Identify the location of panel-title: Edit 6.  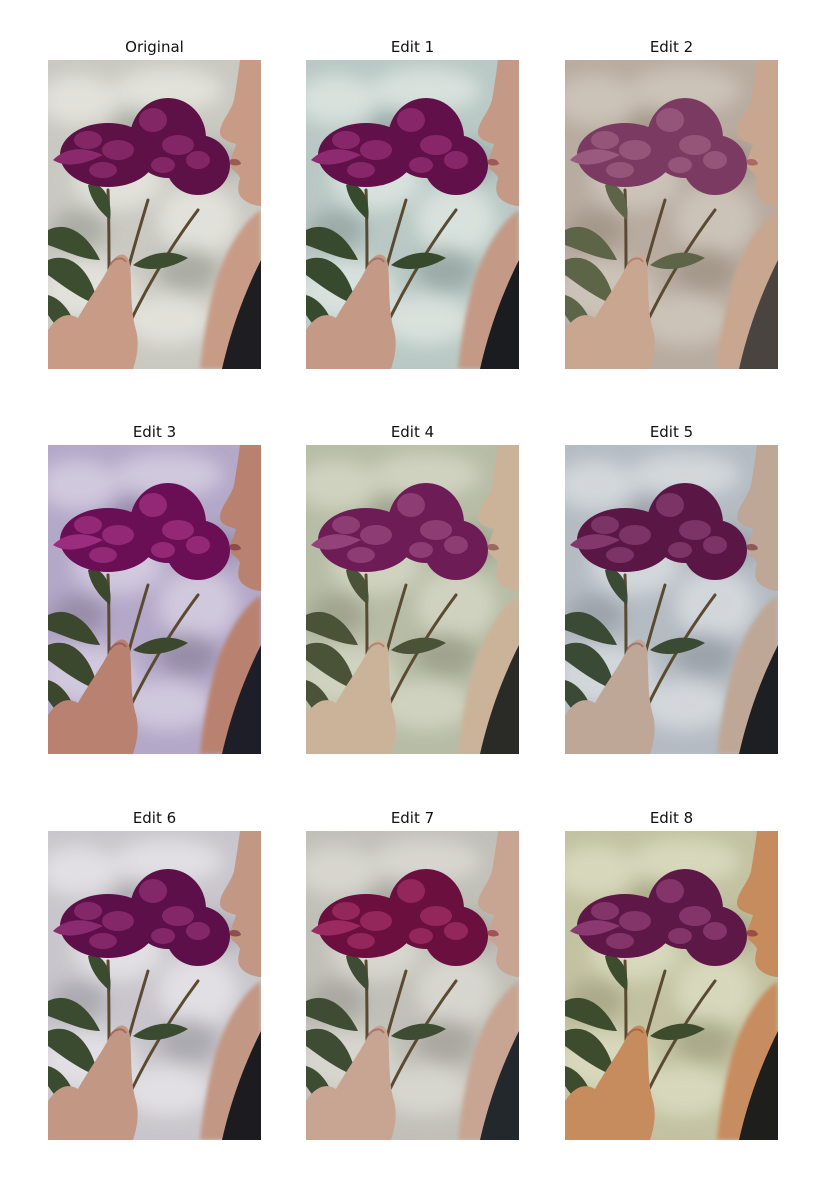
(154, 818).